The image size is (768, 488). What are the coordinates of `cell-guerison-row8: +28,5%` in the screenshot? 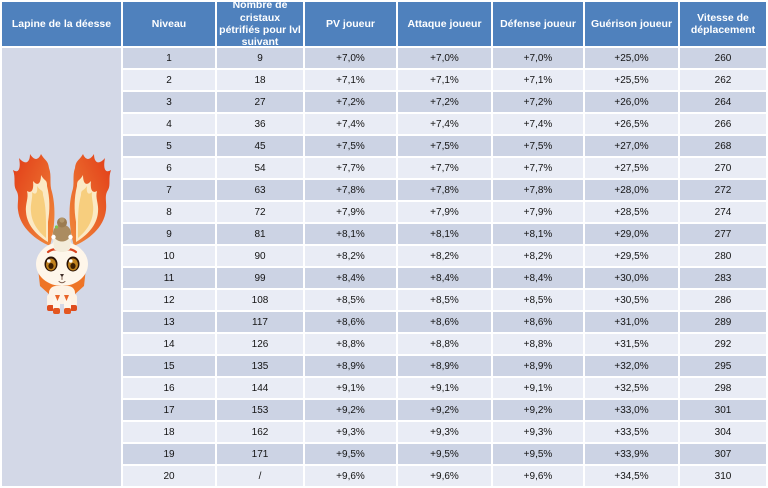 It's located at (631, 212).